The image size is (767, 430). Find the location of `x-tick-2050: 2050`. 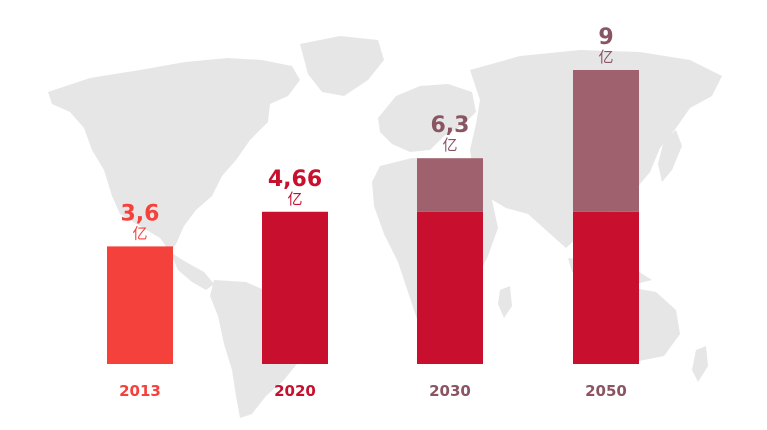

x-tick-2050: 2050 is located at coordinates (606, 391).